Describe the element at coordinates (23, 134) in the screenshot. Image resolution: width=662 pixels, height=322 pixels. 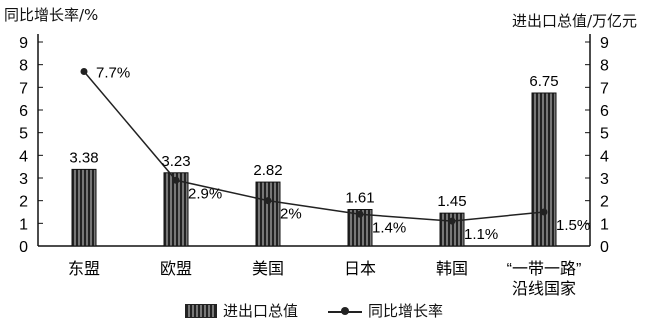
I see `left-tick-label: 5` at that location.